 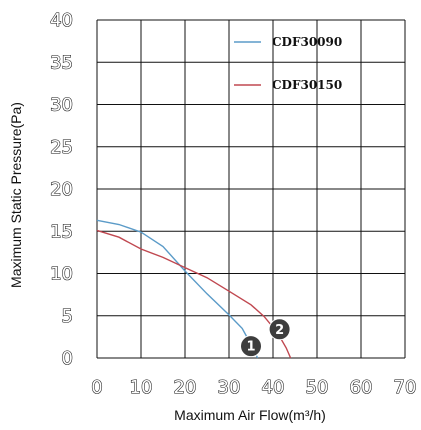 What do you see at coordinates (307, 85) in the screenshot?
I see `legend-label: CDF30150` at bounding box center [307, 85].